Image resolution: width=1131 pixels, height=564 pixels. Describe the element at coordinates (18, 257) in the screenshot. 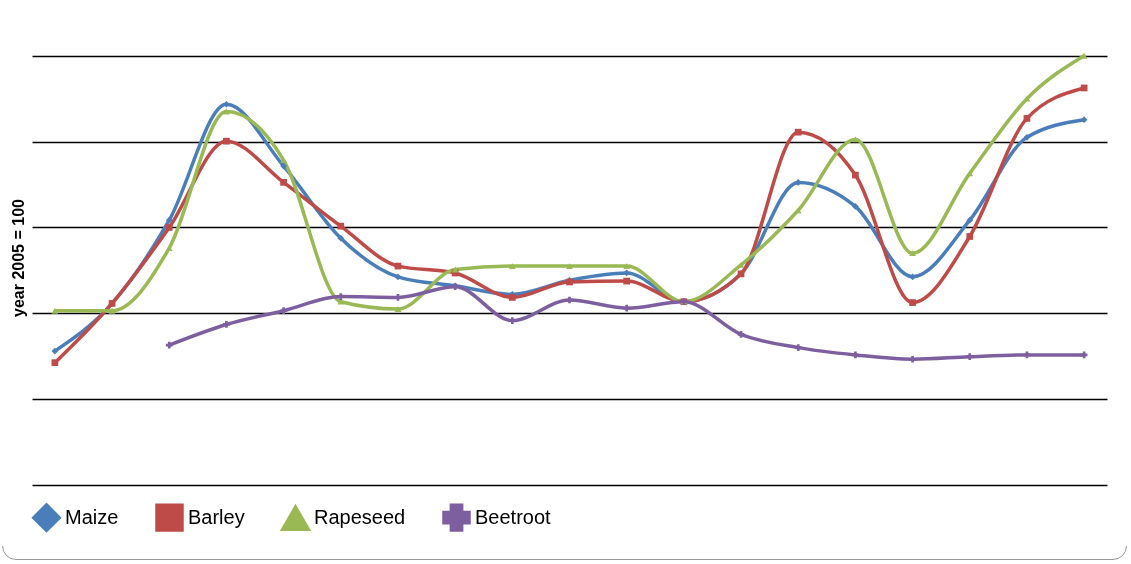

I see `y-axis-title: year 2005 = 100` at that location.